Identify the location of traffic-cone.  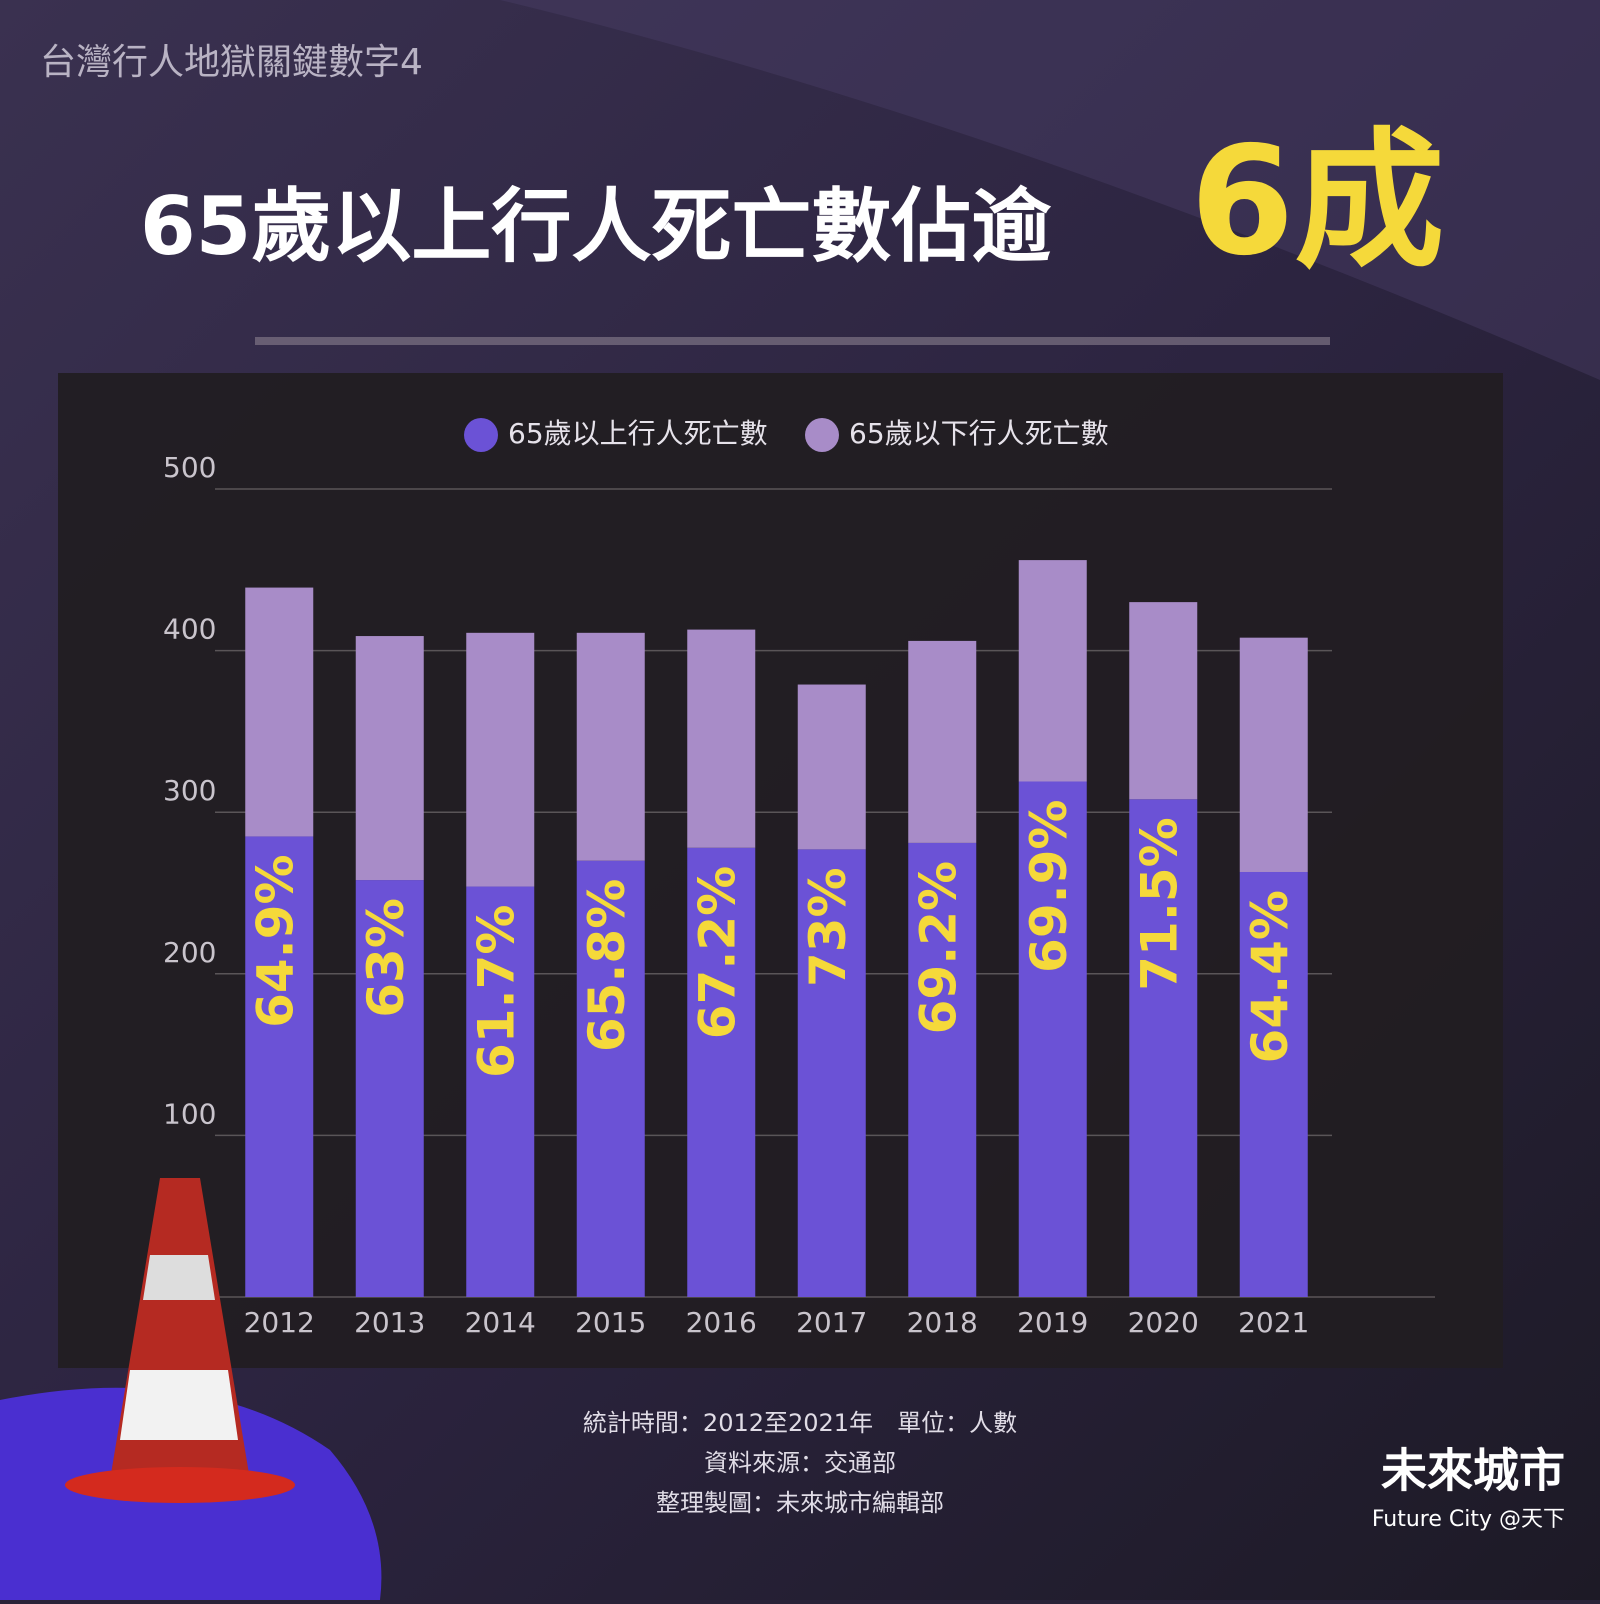
(180, 1340).